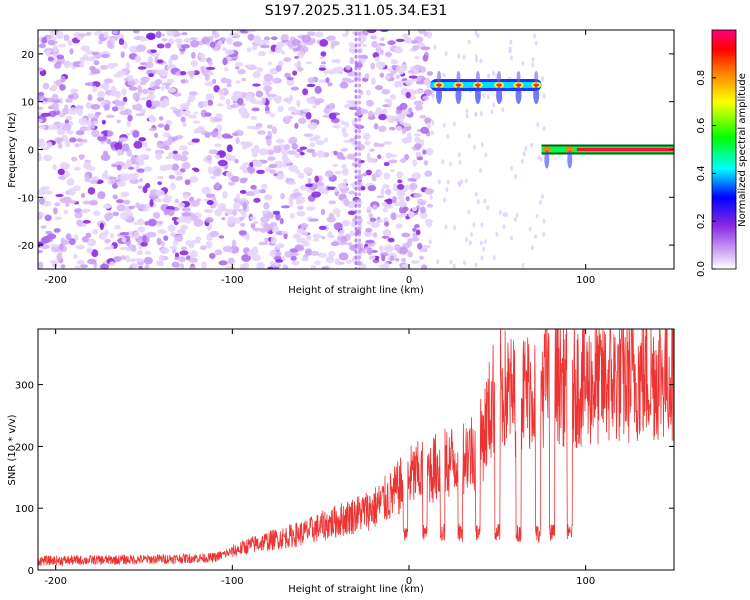  I want to click on y-tick-label: 10, so click(27, 103).